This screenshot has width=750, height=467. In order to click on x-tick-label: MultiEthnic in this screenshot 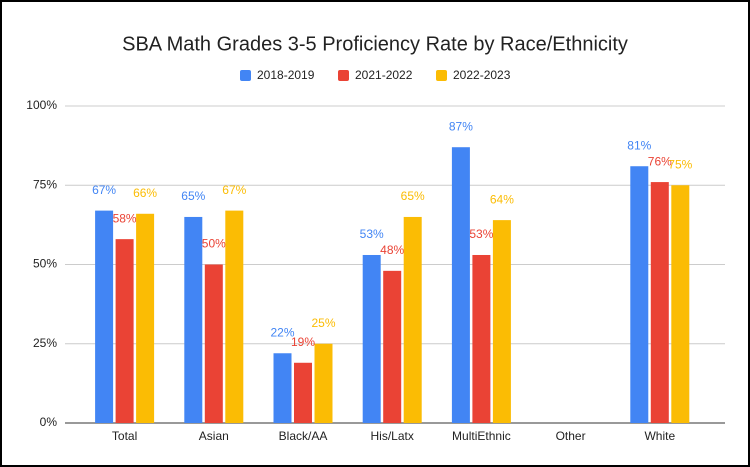, I will do `click(481, 436)`.